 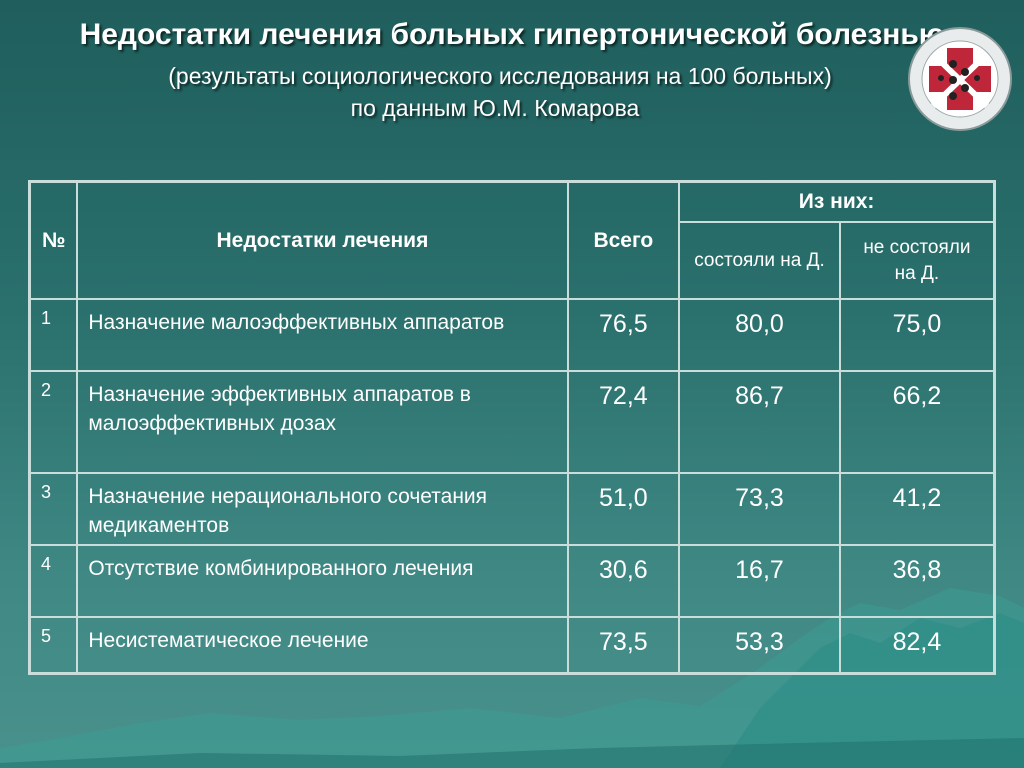 I want to click on row-not-registered: 82,4, so click(x=917, y=645).